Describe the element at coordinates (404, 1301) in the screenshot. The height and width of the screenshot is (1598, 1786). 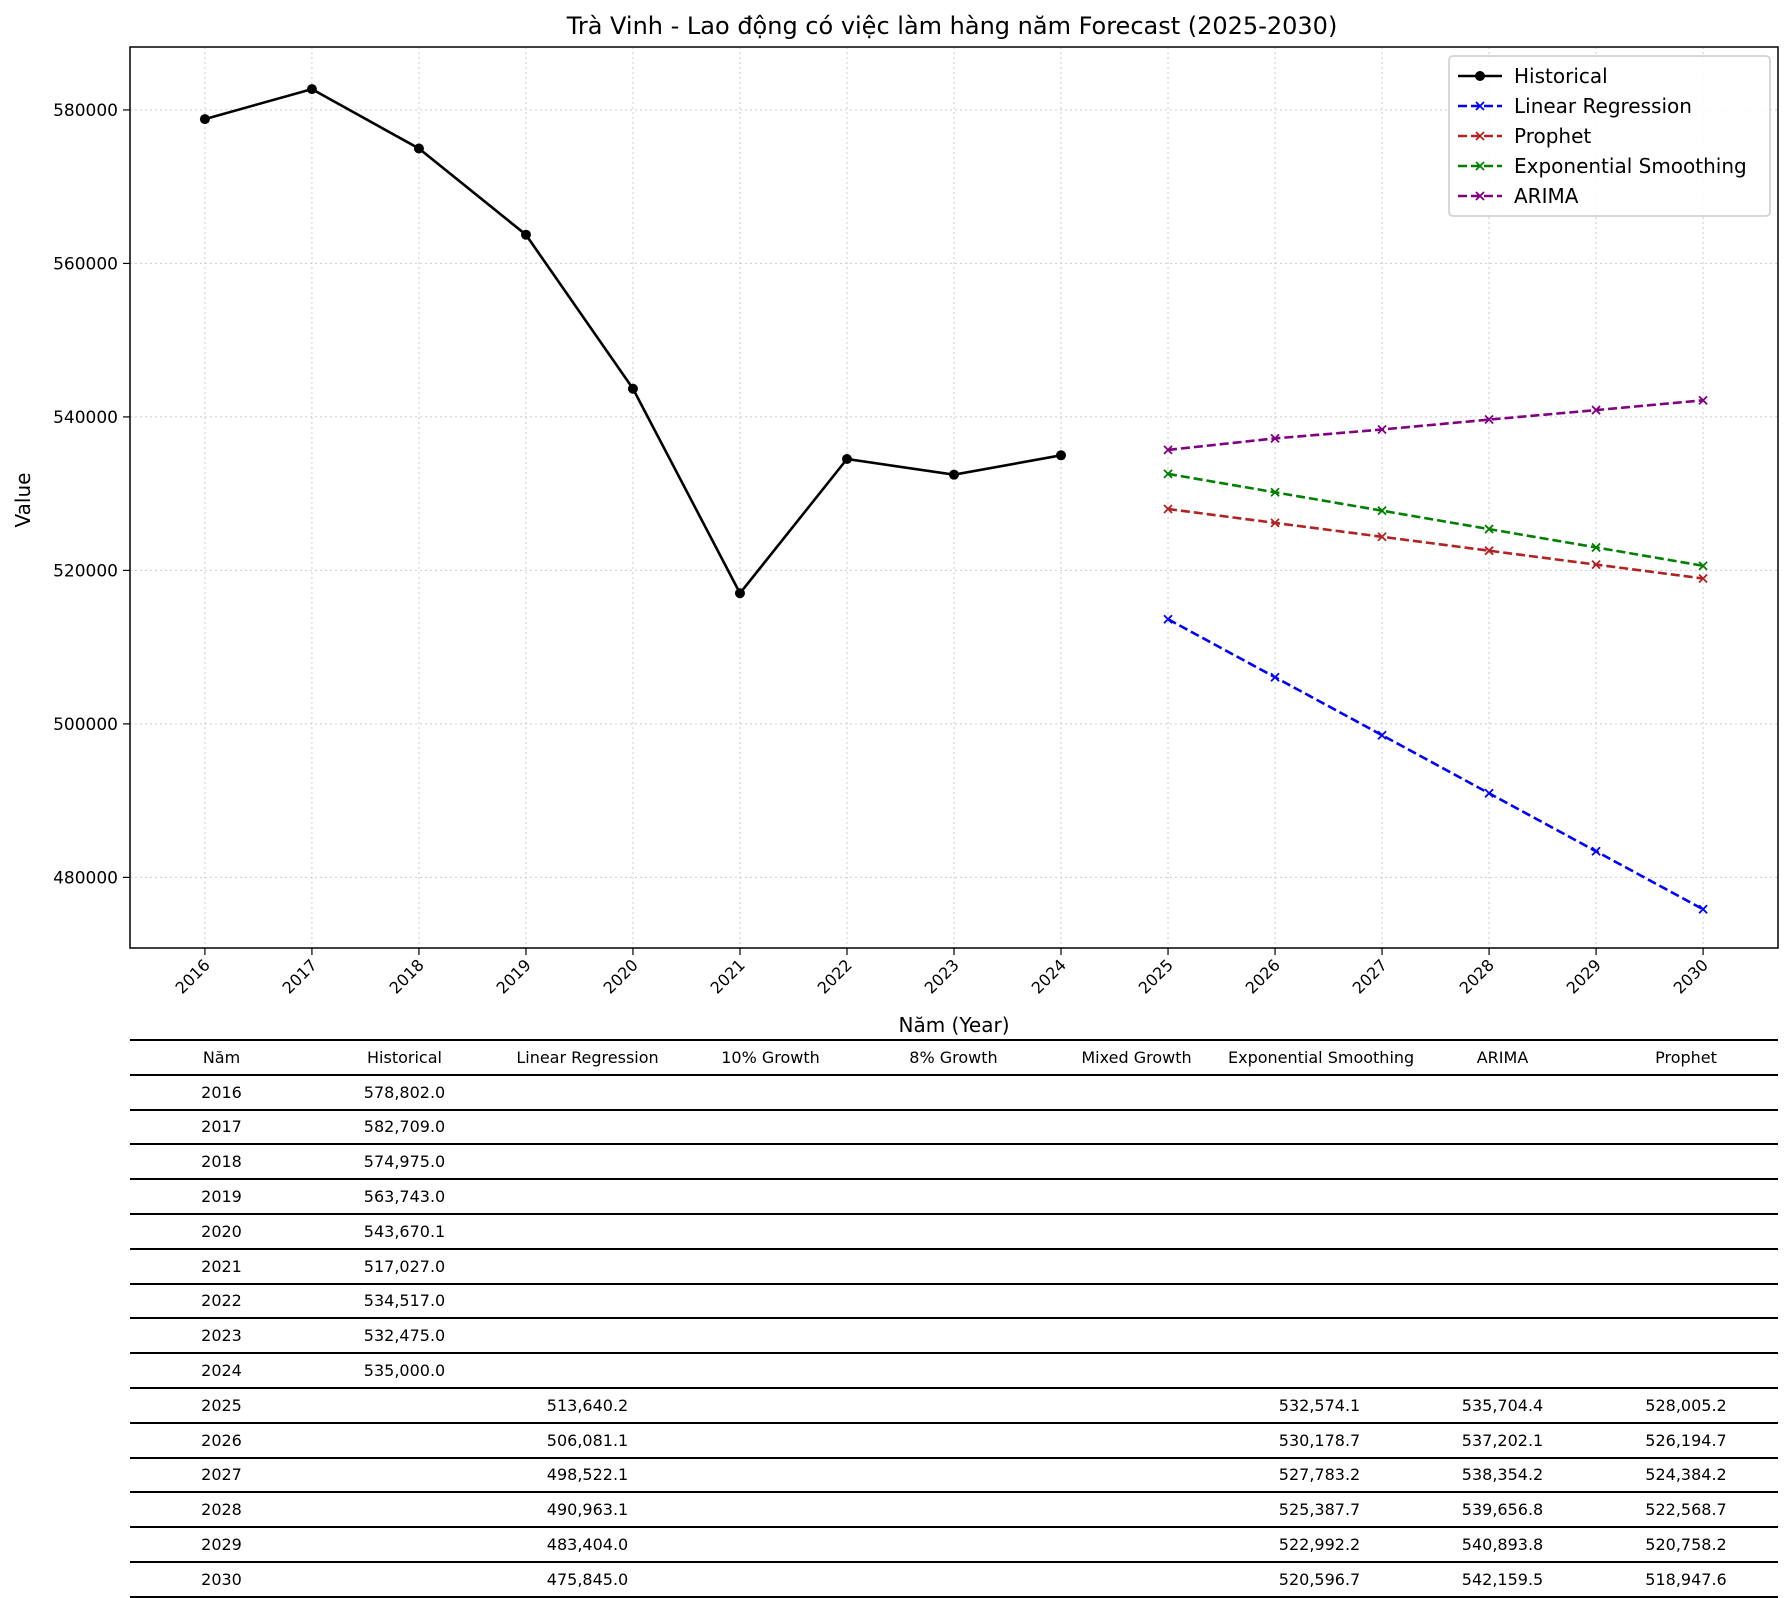
I see `table-cell: 534,517.0` at that location.